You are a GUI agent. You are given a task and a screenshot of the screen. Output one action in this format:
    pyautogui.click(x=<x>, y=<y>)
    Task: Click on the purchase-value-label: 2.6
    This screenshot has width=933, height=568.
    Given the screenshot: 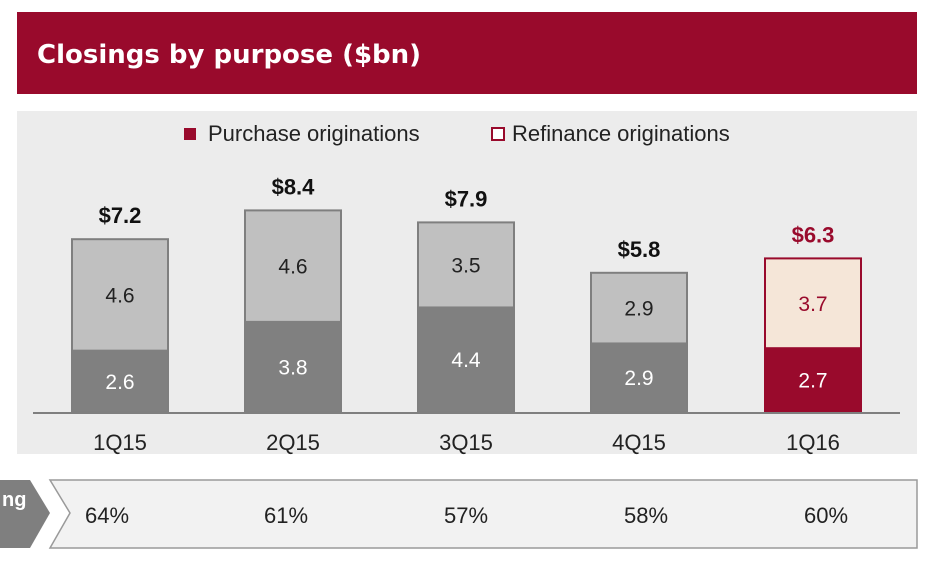 What is the action you would take?
    pyautogui.click(x=119, y=382)
    